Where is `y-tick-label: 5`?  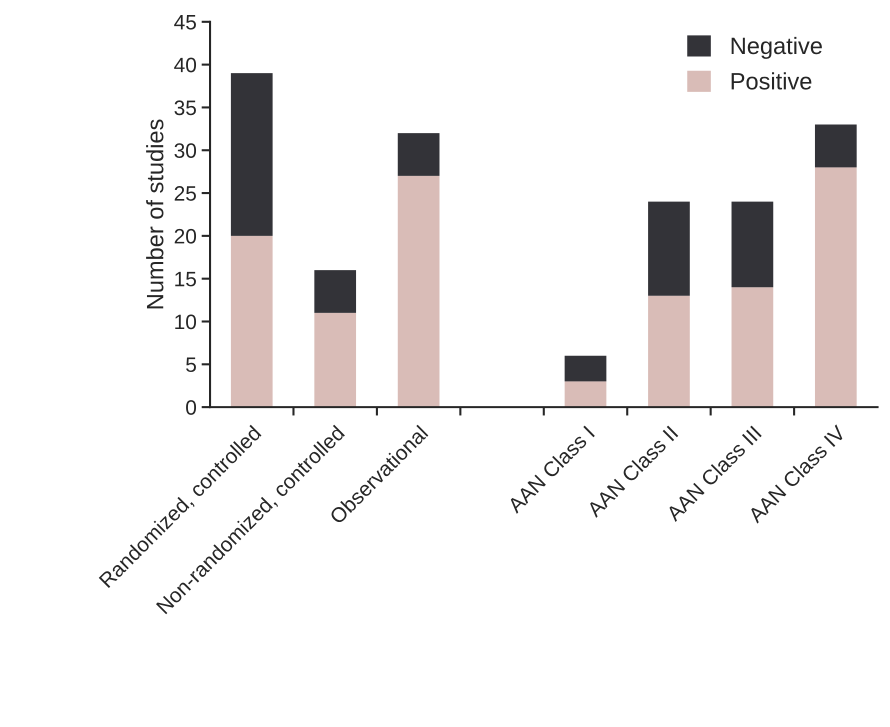 y-tick-label: 5 is located at coordinates (191, 365).